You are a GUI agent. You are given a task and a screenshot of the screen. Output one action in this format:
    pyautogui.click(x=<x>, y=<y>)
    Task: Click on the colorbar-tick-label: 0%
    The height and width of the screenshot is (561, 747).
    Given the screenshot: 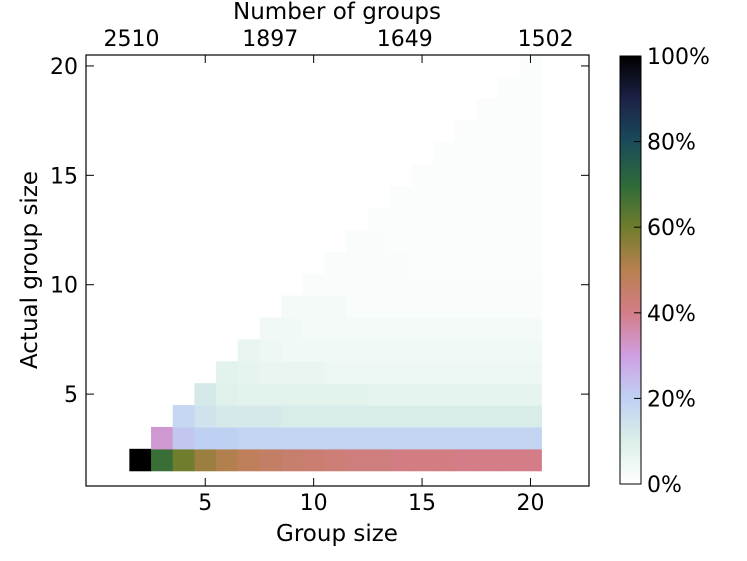 What is the action you would take?
    pyautogui.click(x=664, y=485)
    